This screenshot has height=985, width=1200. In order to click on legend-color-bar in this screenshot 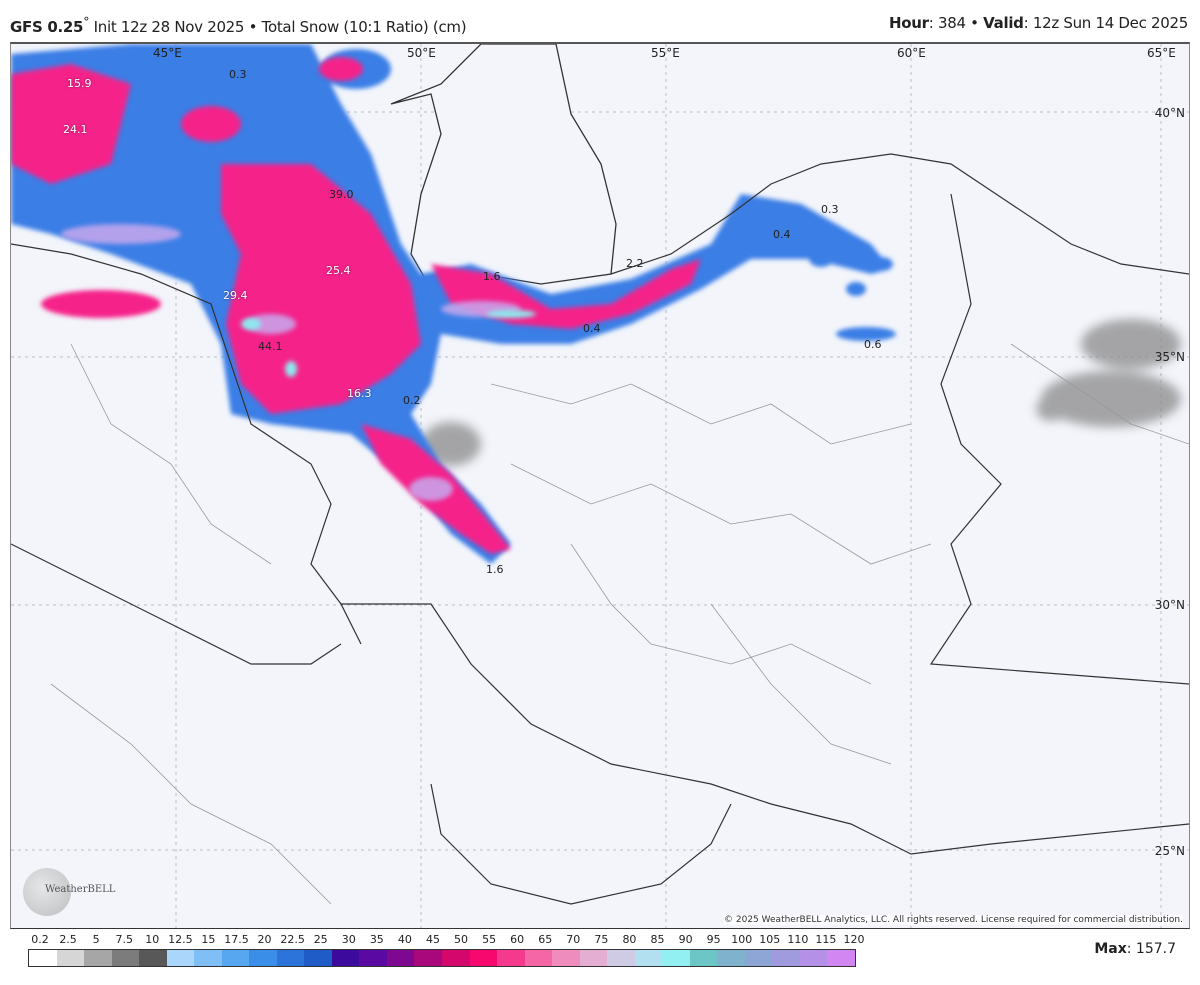, I will do `click(442, 958)`.